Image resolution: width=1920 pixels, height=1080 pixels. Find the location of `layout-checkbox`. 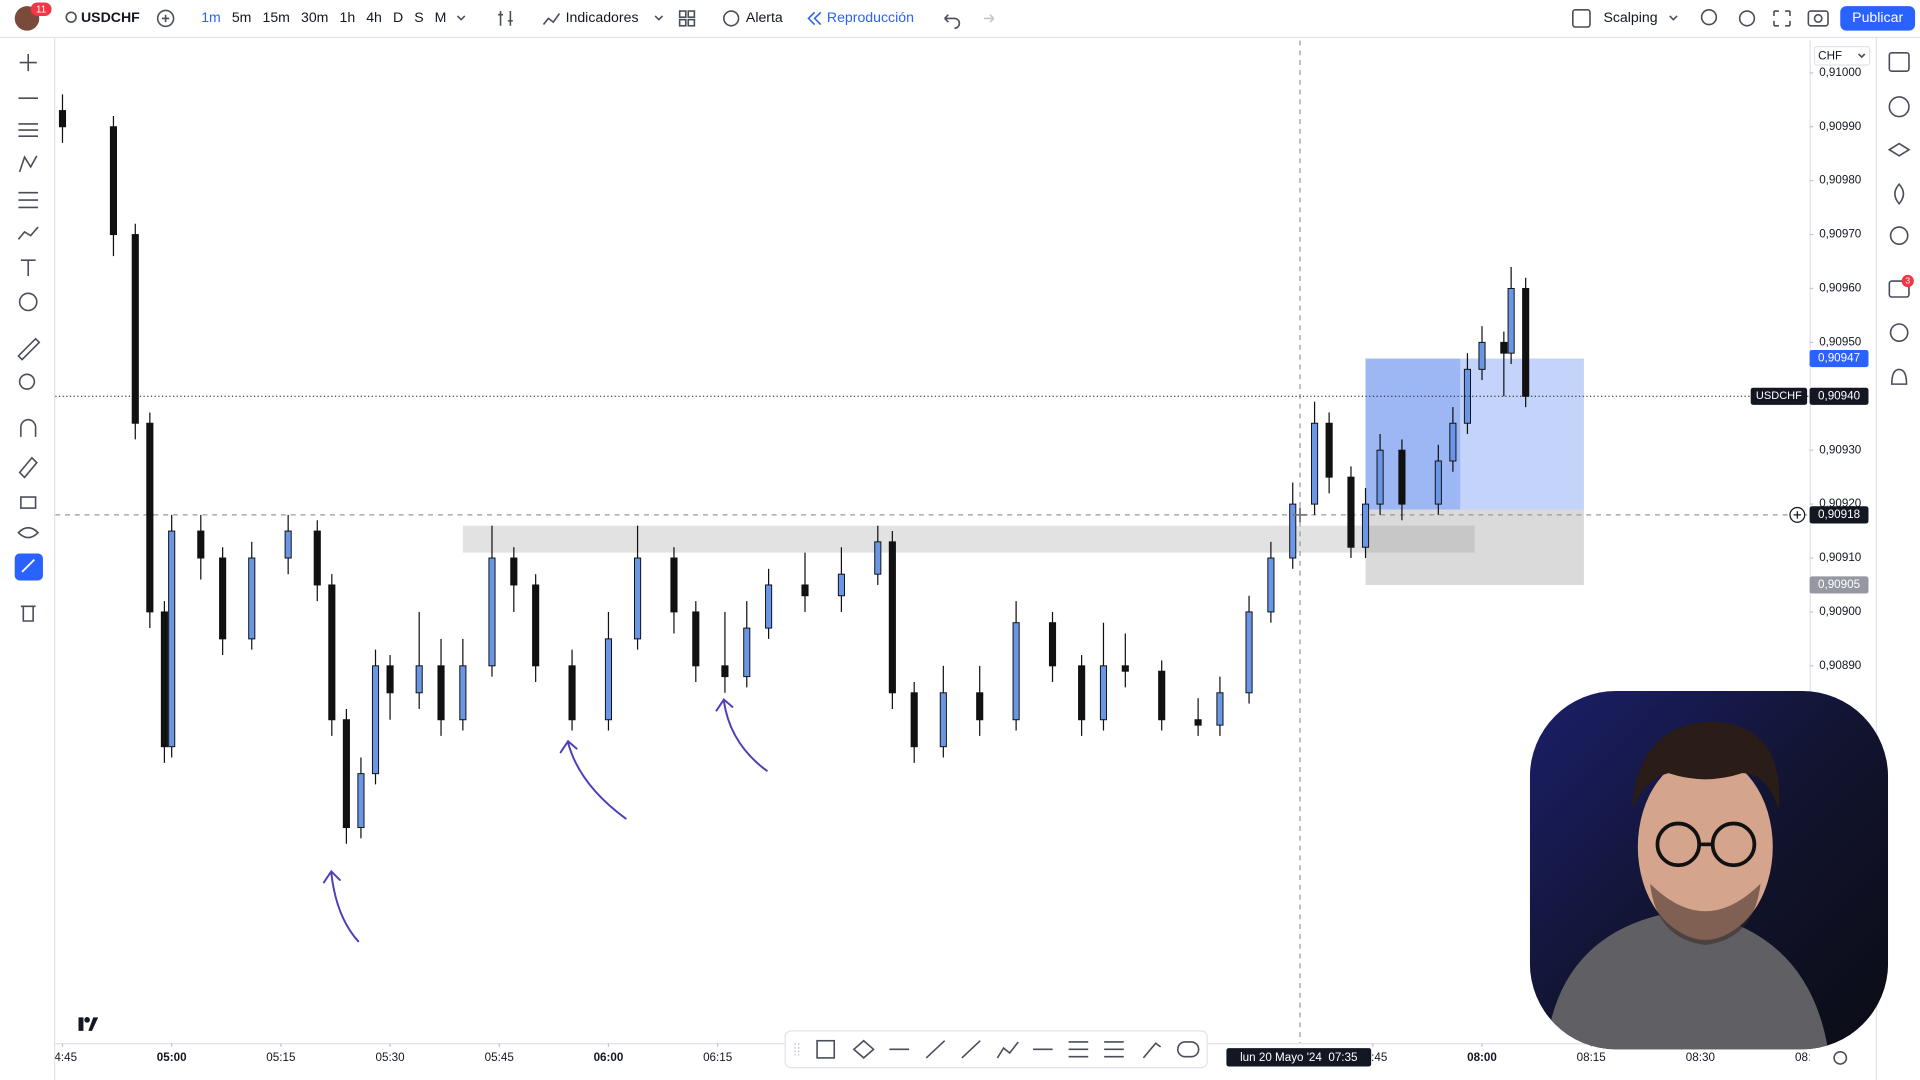

layout-checkbox is located at coordinates (1581, 18).